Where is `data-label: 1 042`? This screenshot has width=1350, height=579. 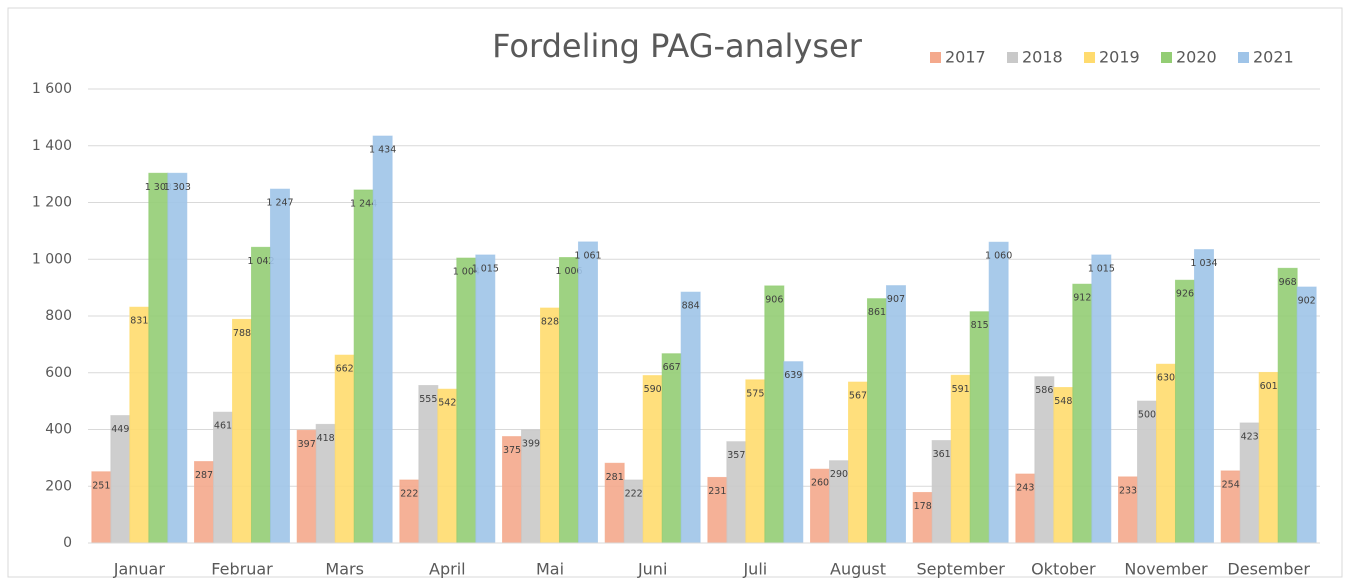
data-label: 1 042 is located at coordinates (260, 261).